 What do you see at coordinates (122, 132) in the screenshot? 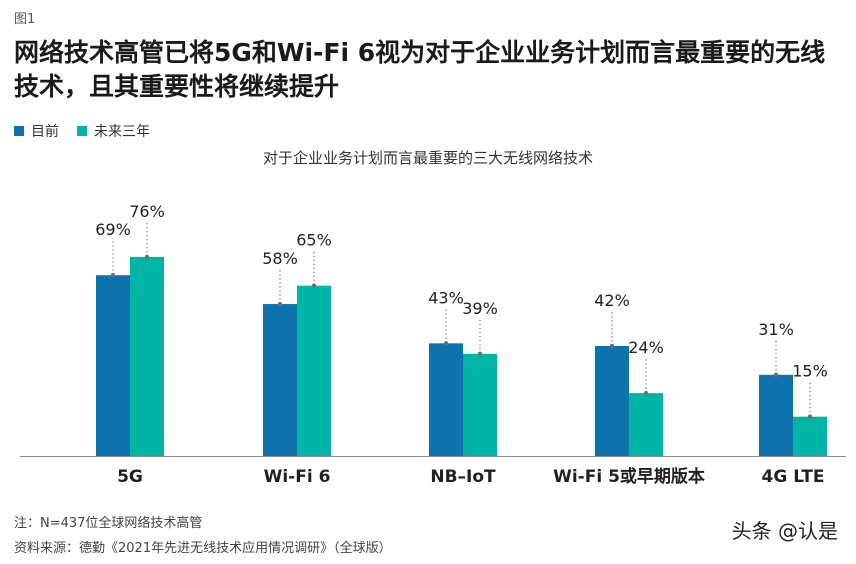
I see `legend-label-future: 未来三年` at bounding box center [122, 132].